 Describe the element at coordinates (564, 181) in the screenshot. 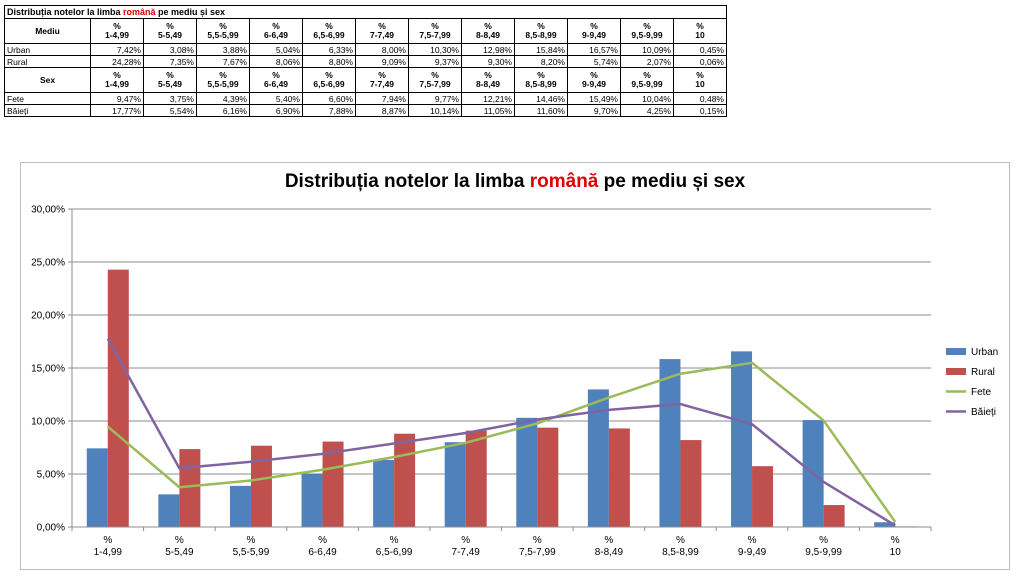

I see `chart-title-highlight: română` at that location.